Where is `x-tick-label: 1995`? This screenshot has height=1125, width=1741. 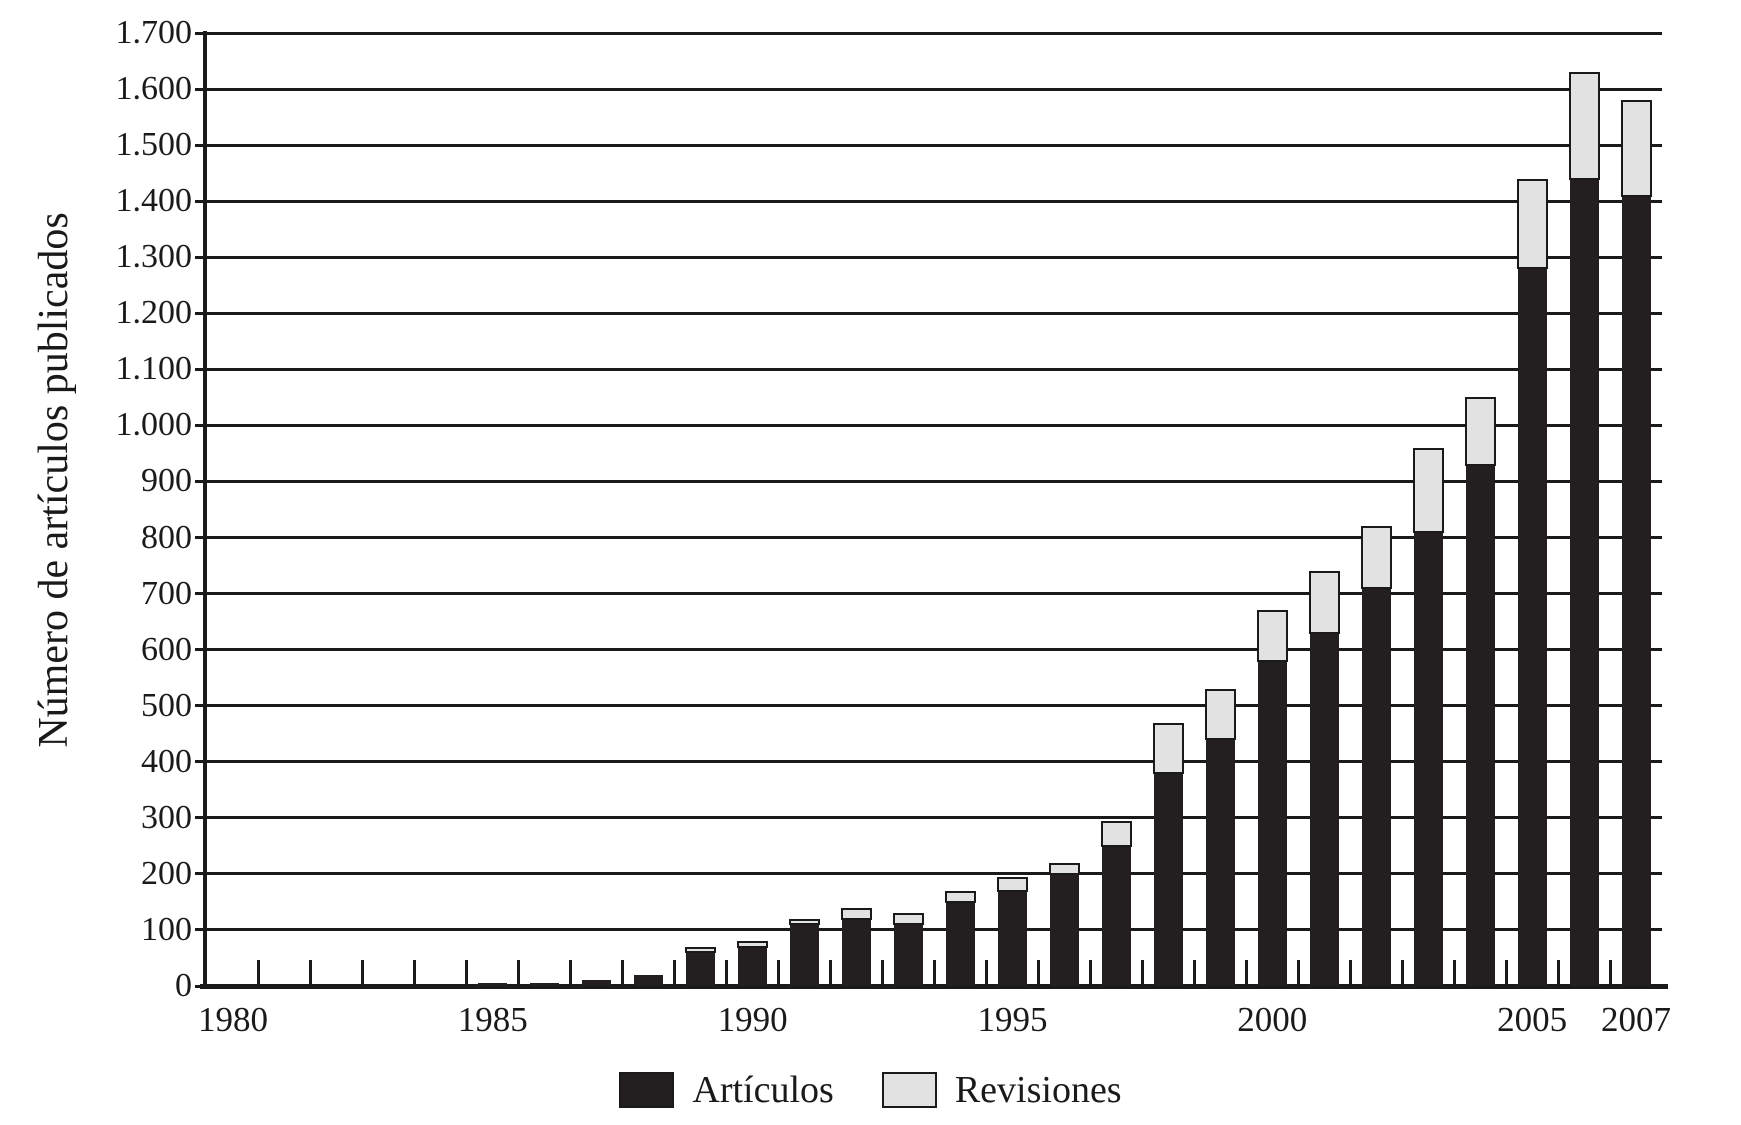
x-tick-label: 1995 is located at coordinates (1012, 1019).